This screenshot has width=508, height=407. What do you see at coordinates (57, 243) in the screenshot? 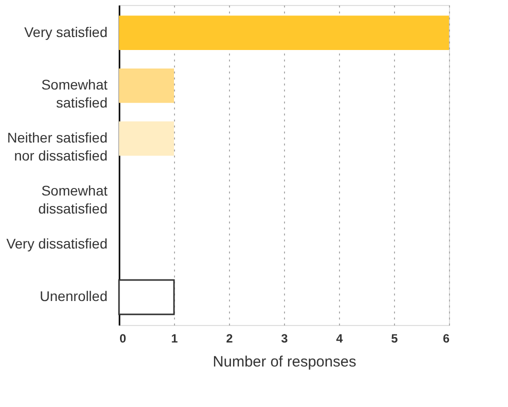
I see `y-tick-label: Very dissatisfied` at bounding box center [57, 243].